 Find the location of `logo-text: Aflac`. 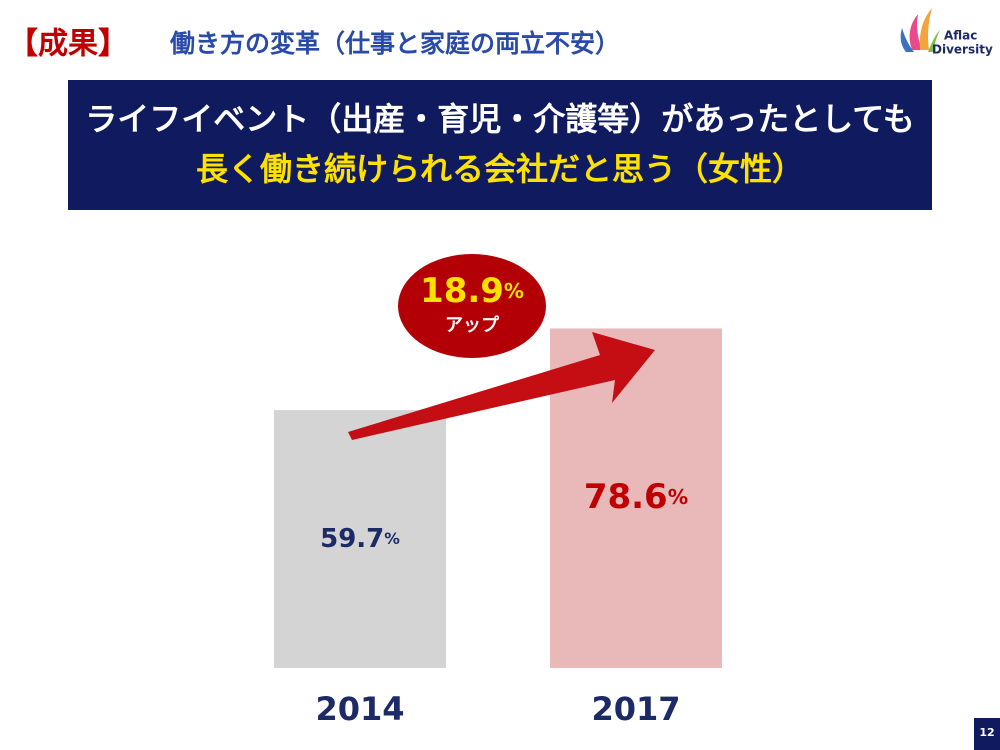

logo-text: Aflac is located at coordinates (960, 36).